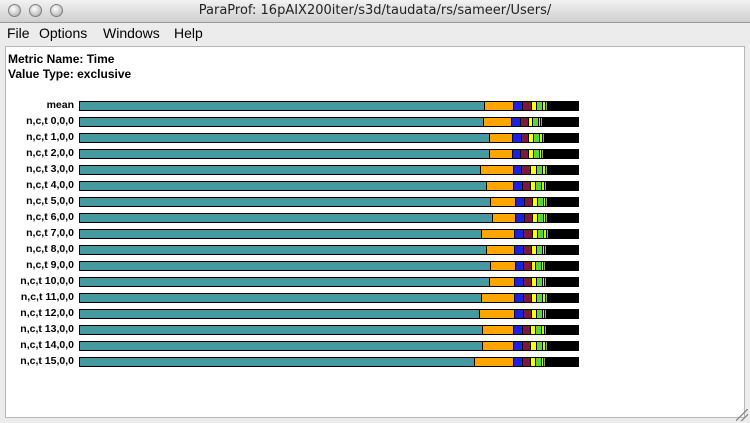 The width and height of the screenshot is (750, 423). What do you see at coordinates (14, 10) in the screenshot?
I see `close-window-button` at bounding box center [14, 10].